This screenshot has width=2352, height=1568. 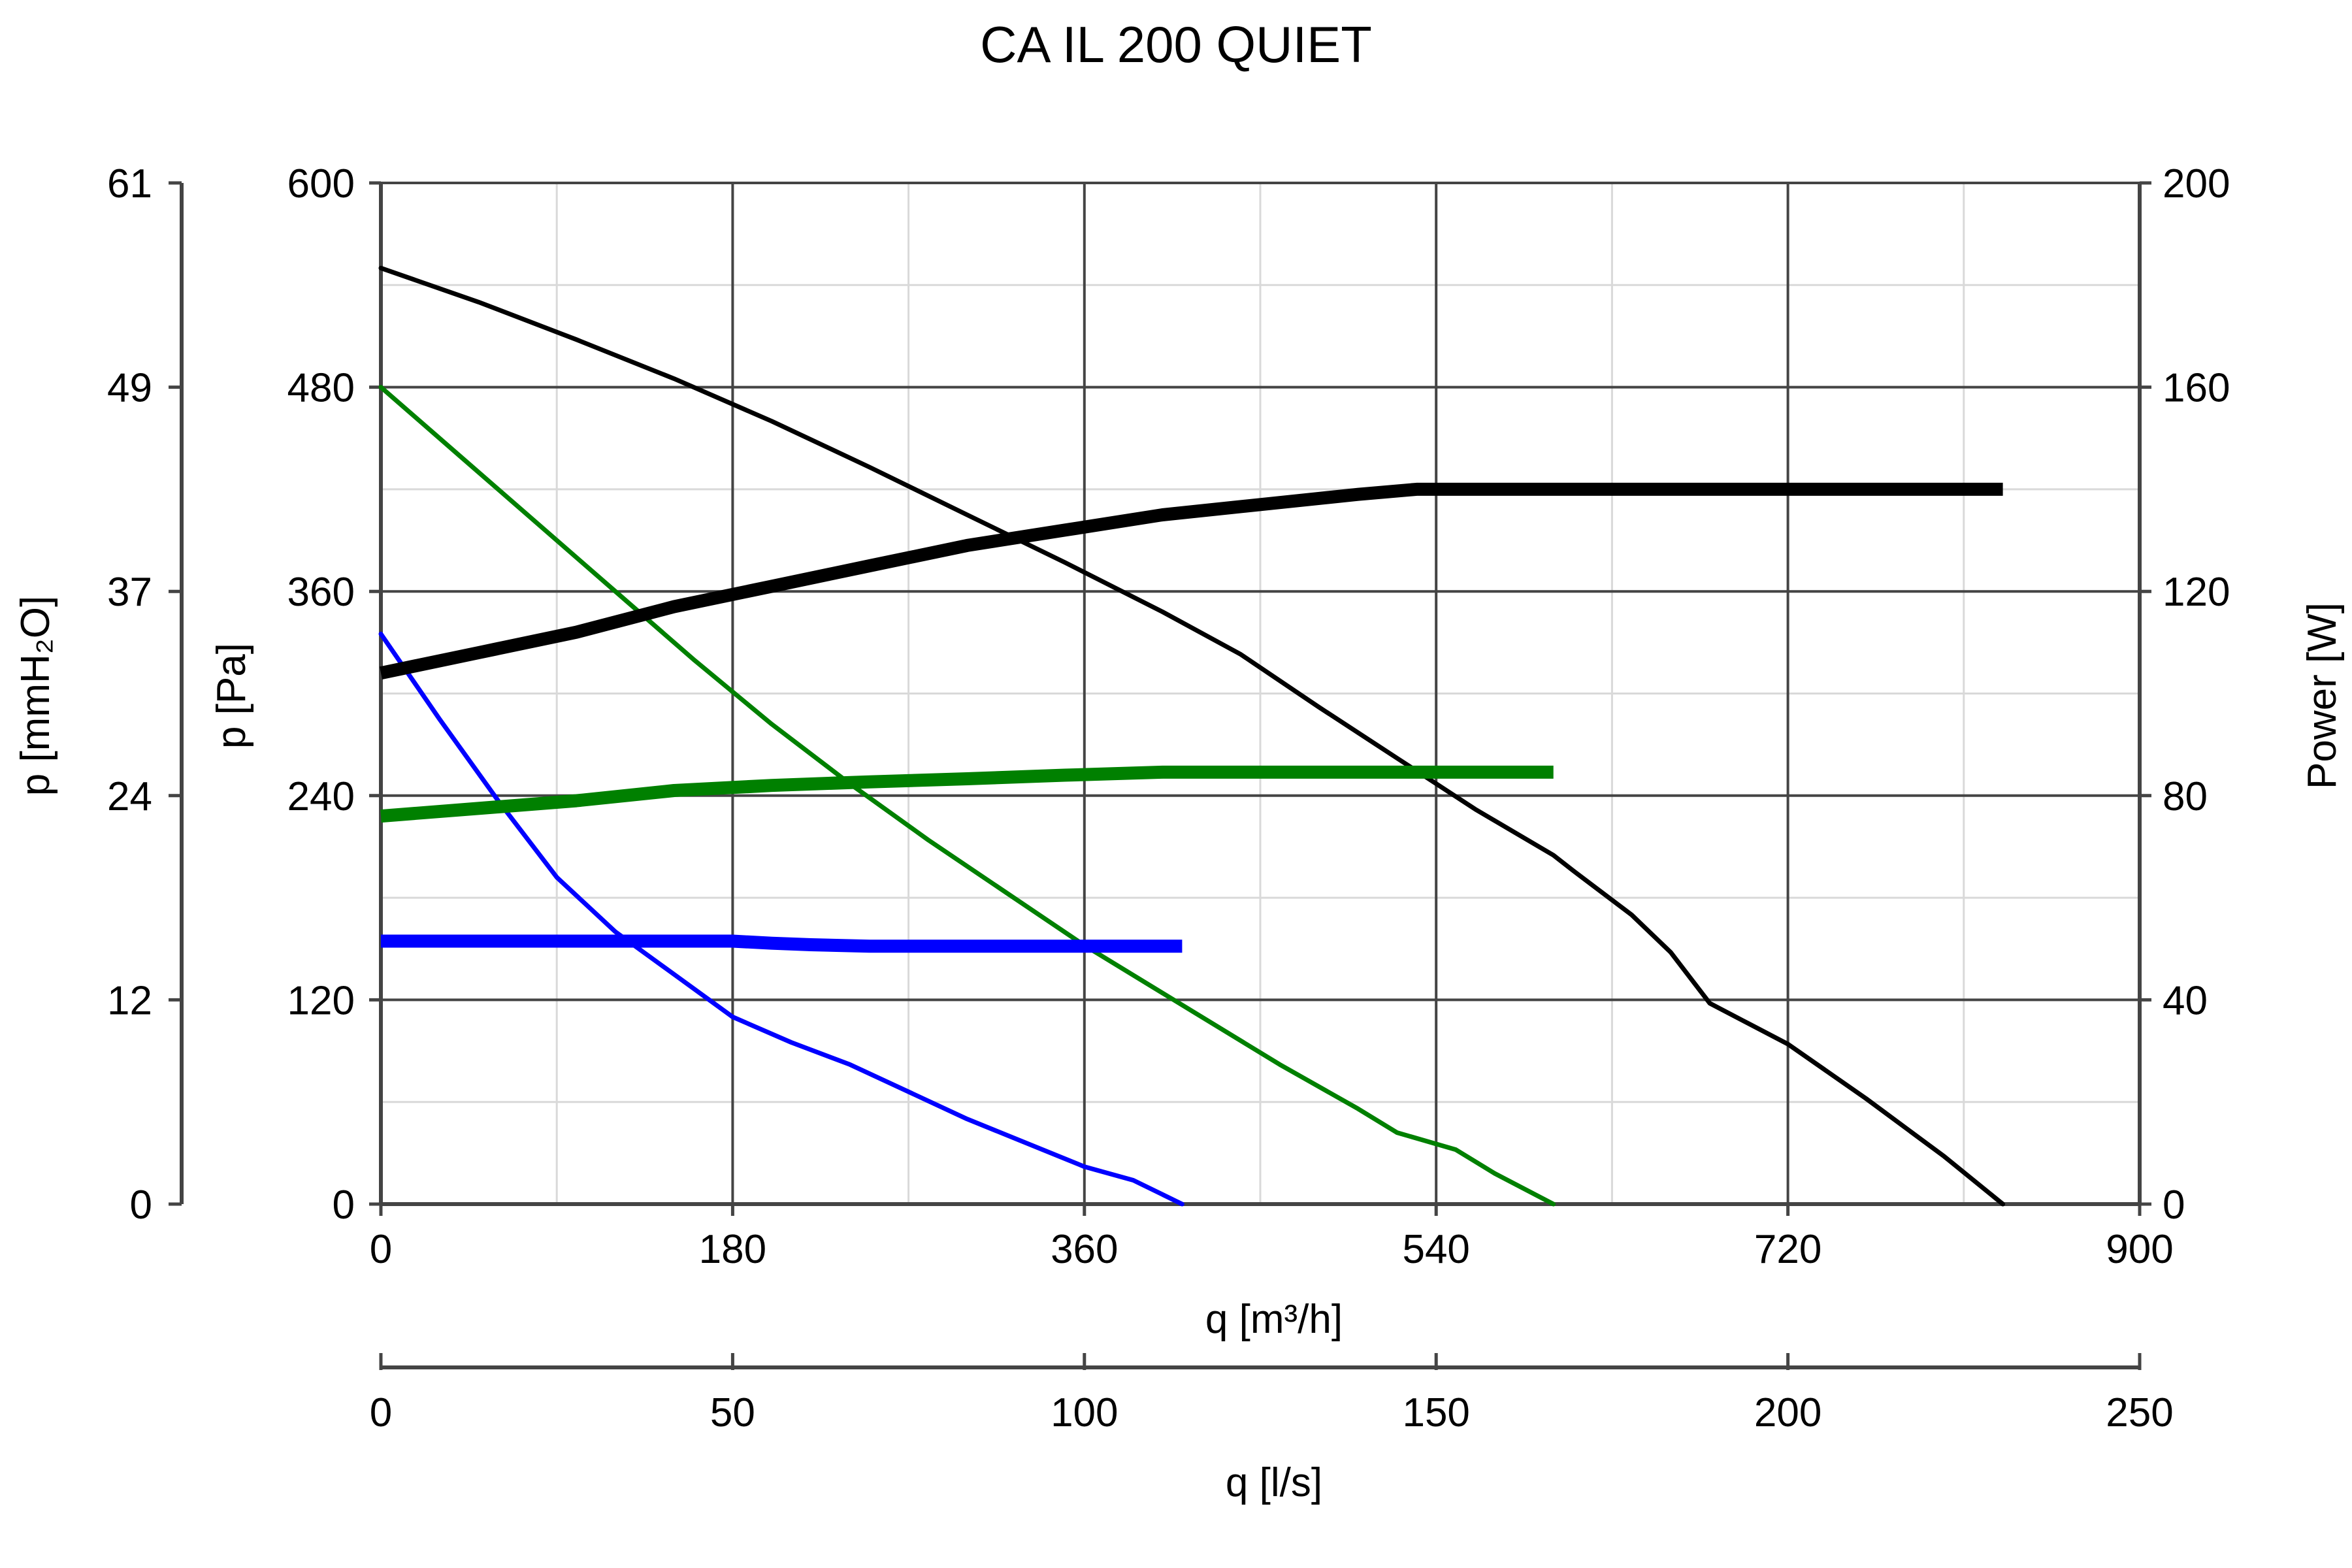 I want to click on x-tick-label: 180, so click(x=732, y=1249).